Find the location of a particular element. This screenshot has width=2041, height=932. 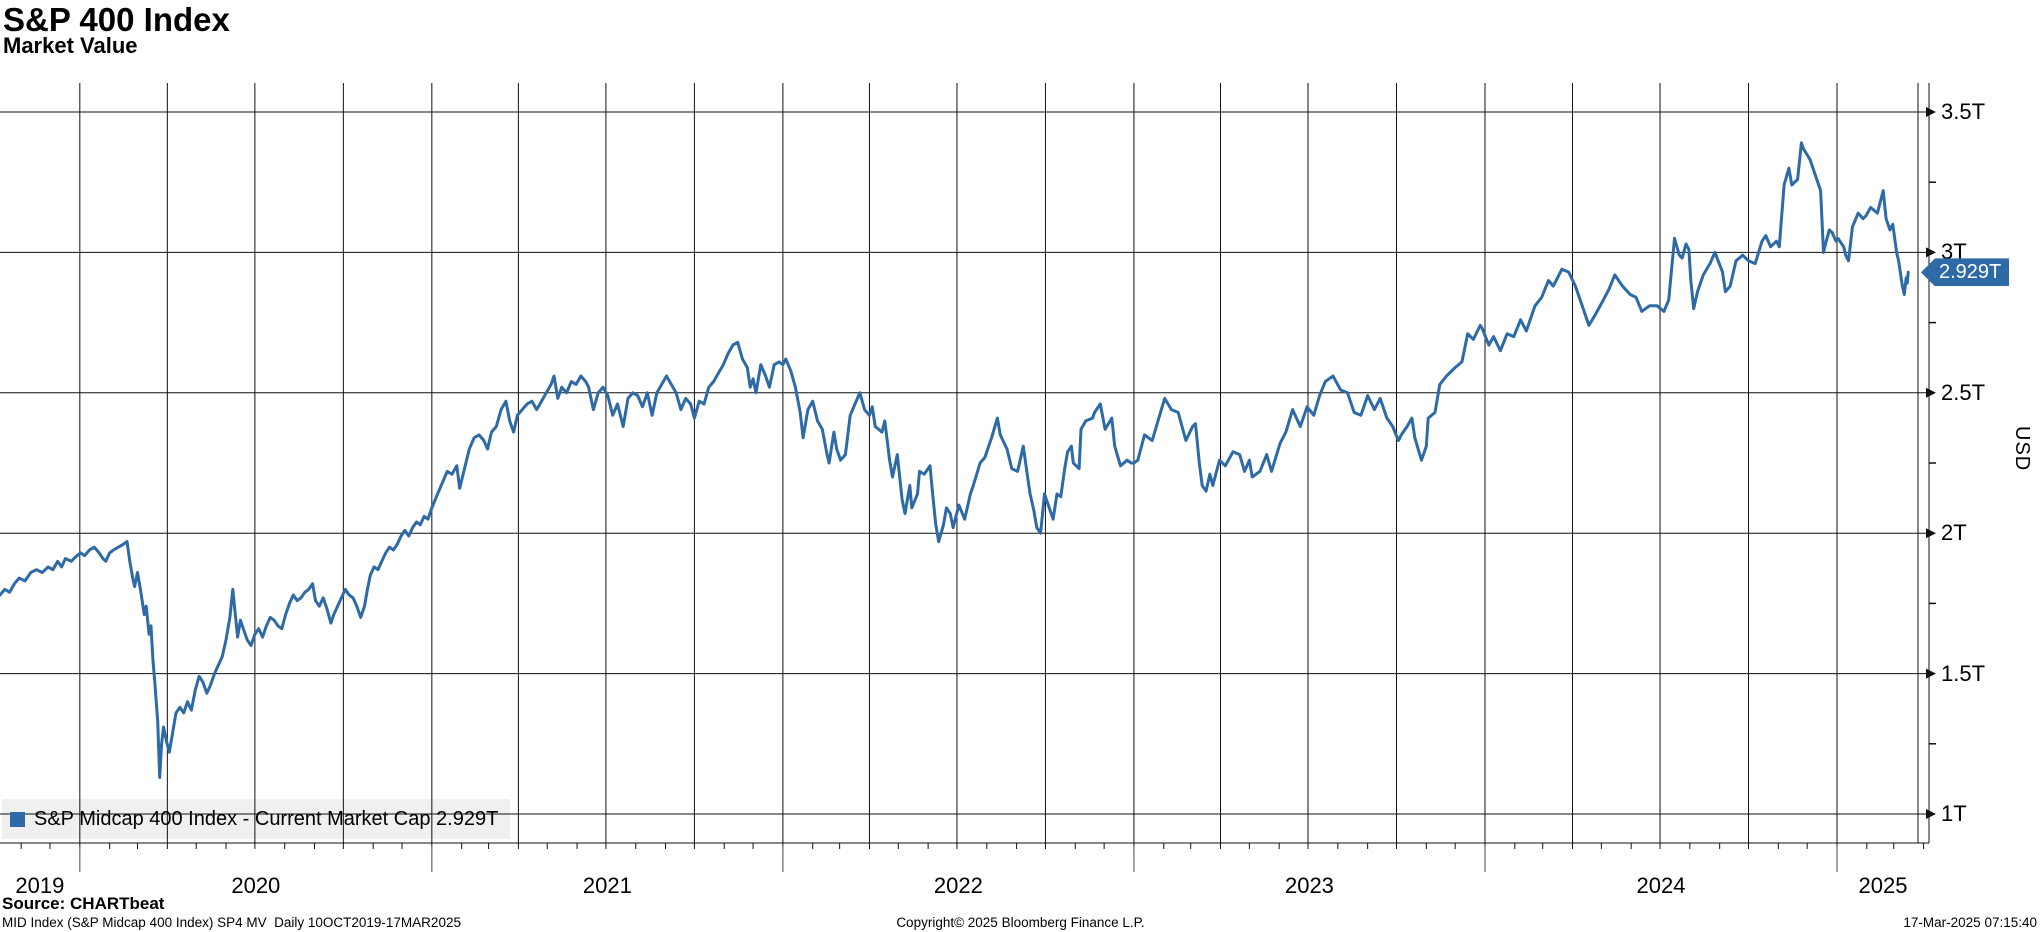

last-value-tag: 2.929T is located at coordinates (1965, 272).